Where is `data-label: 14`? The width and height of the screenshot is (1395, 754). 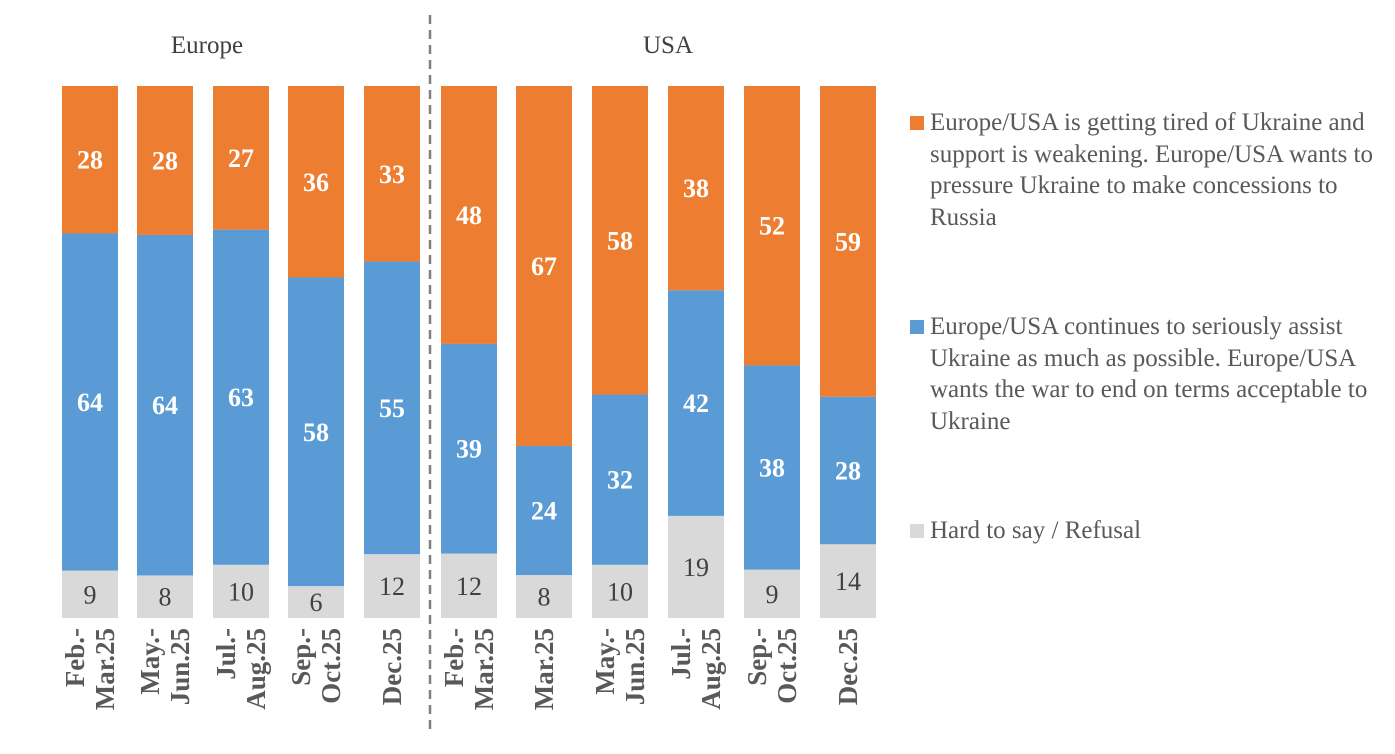 data-label: 14 is located at coordinates (848, 581).